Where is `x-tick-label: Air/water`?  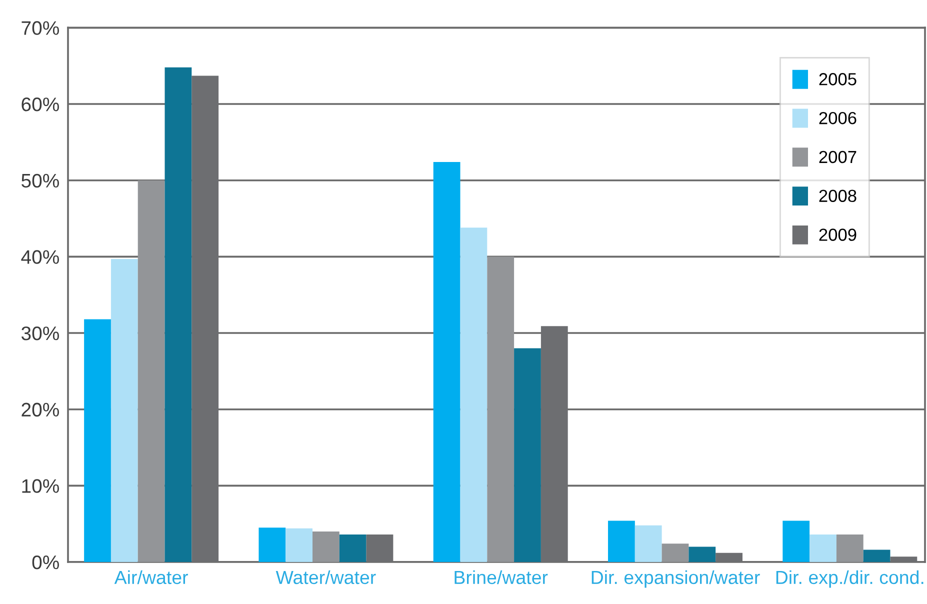
x-tick-label: Air/water is located at coordinates (151, 577).